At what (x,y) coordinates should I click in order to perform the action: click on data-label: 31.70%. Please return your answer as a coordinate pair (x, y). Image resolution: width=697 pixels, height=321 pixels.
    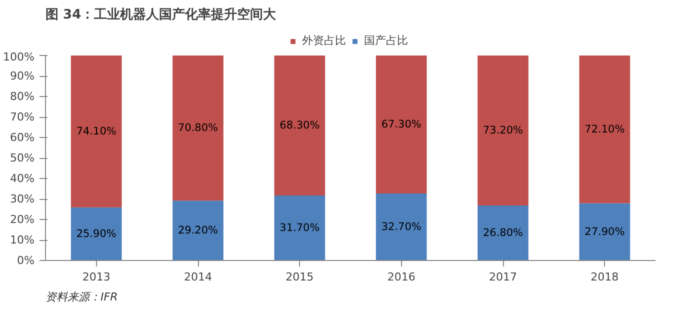
    Looking at the image, I should click on (300, 228).